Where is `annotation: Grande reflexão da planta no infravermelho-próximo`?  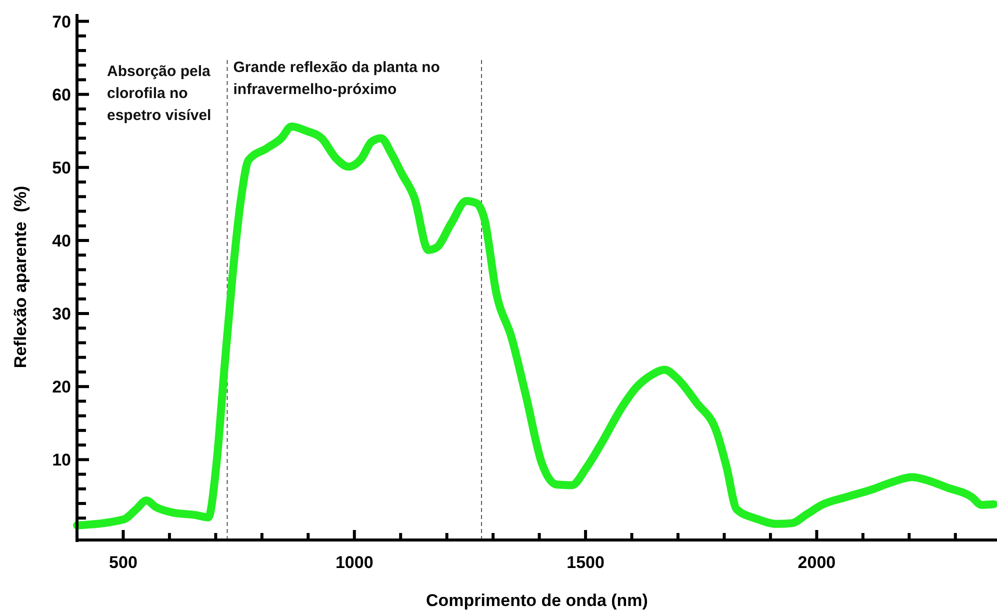
annotation: Grande reflexão da planta no infravermelho-próximo is located at coordinates (336, 78).